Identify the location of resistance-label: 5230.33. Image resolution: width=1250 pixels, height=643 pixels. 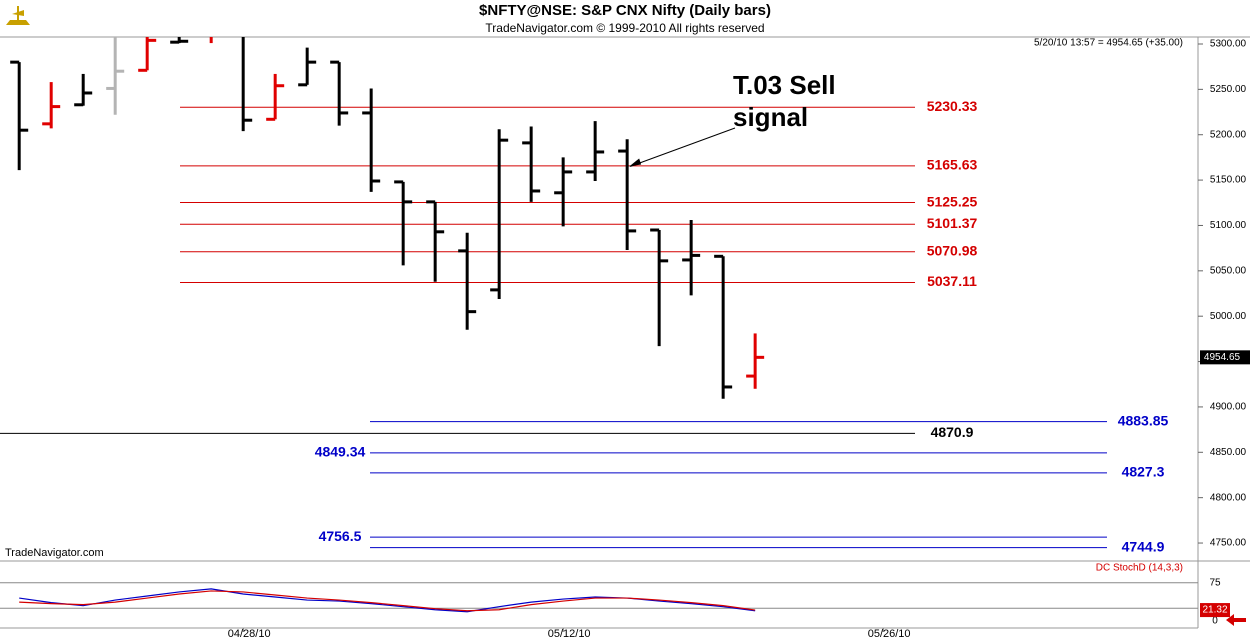
(952, 106).